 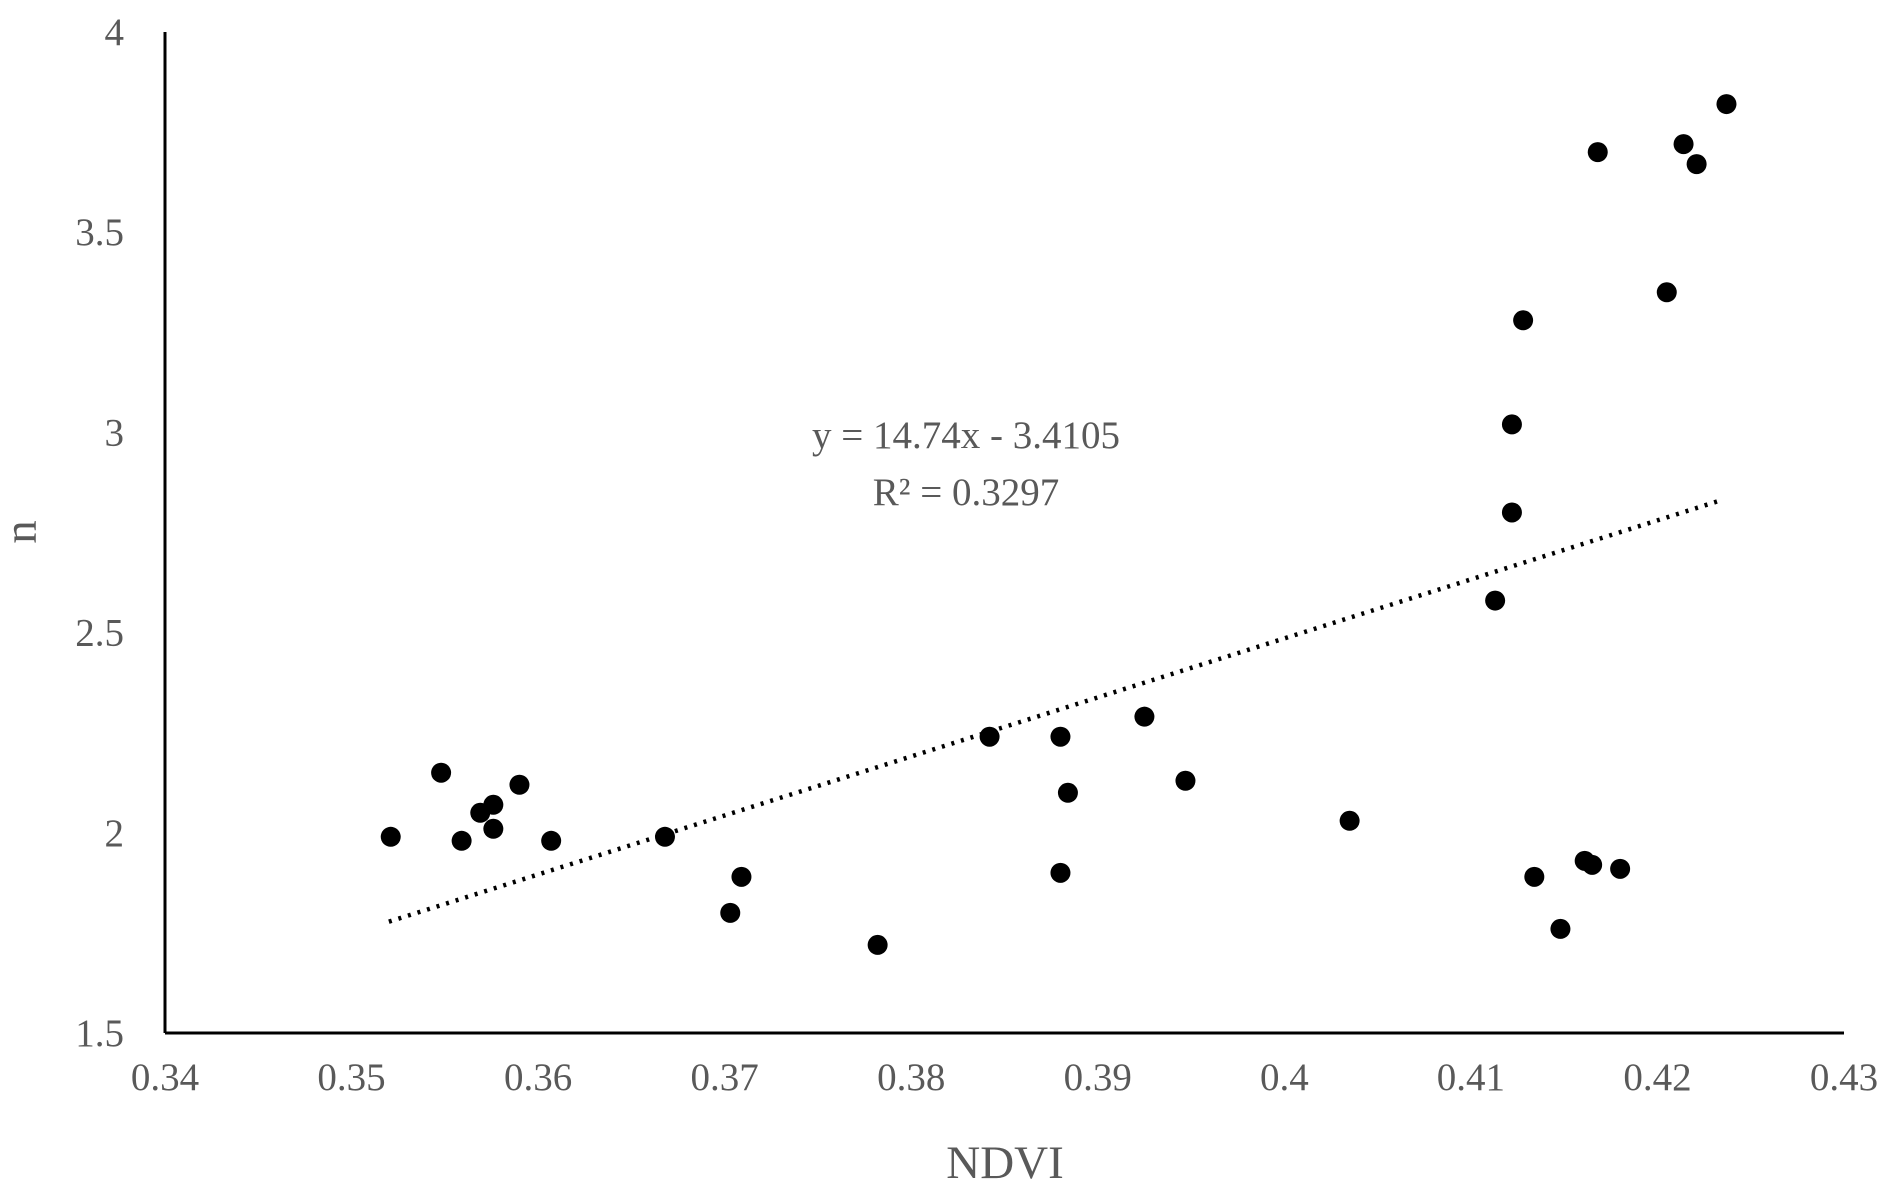 What do you see at coordinates (165, 1077) in the screenshot?
I see `x-tick-label: 0.34` at bounding box center [165, 1077].